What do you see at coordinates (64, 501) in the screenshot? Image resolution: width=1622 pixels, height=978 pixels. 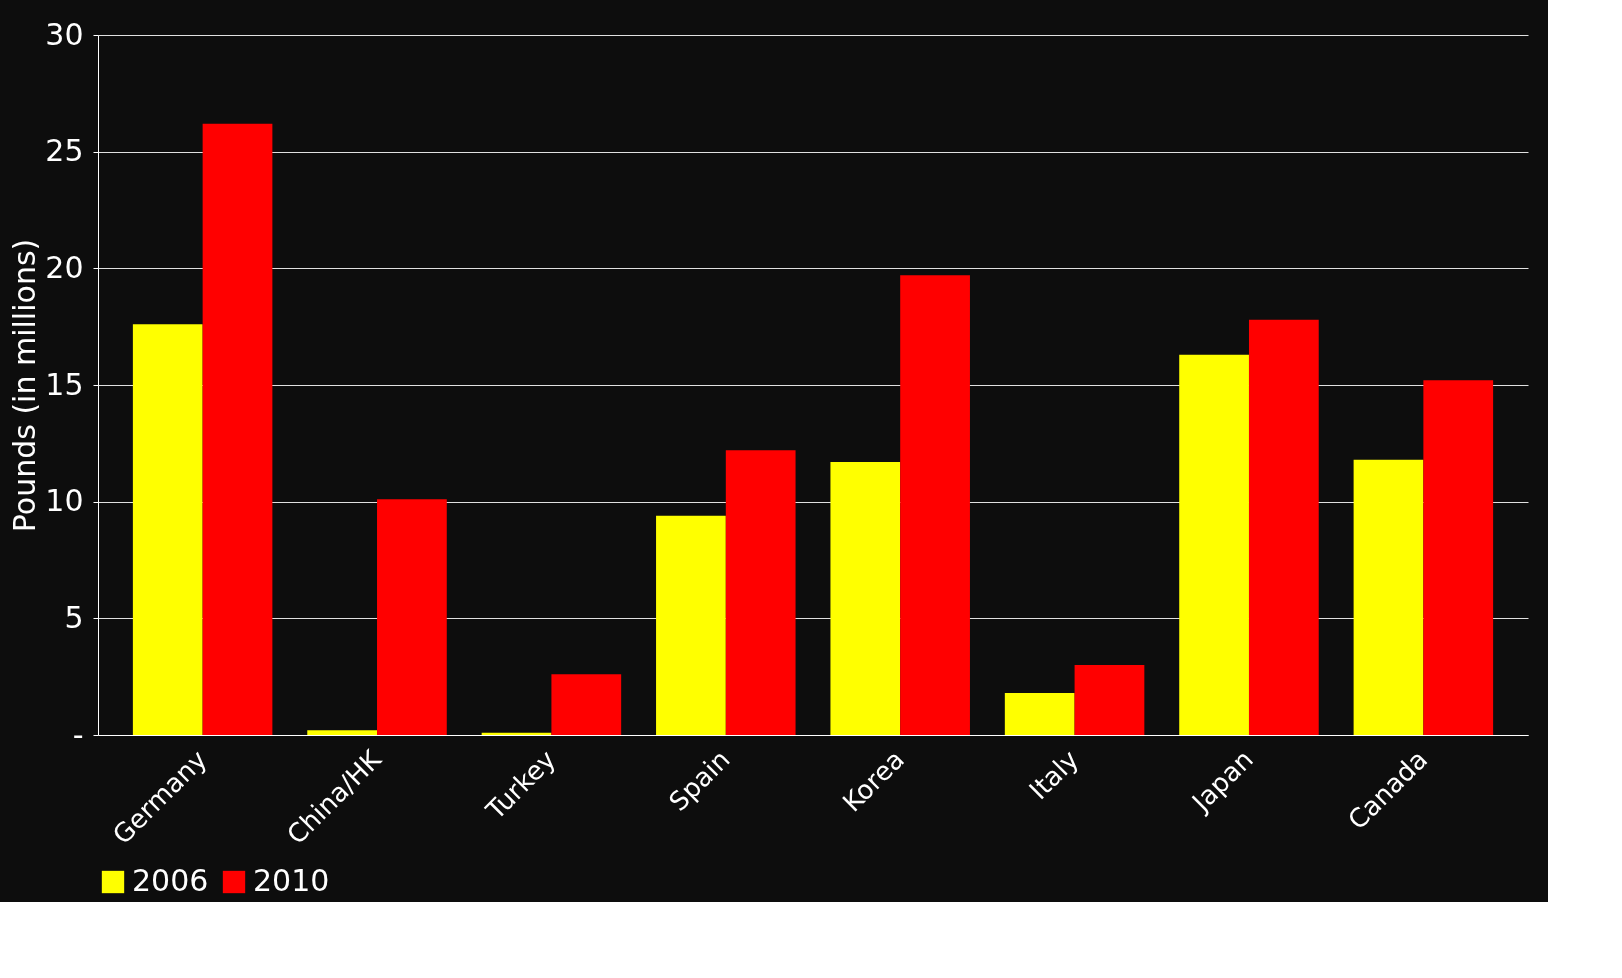 I see `y-tick-label: 10` at bounding box center [64, 501].